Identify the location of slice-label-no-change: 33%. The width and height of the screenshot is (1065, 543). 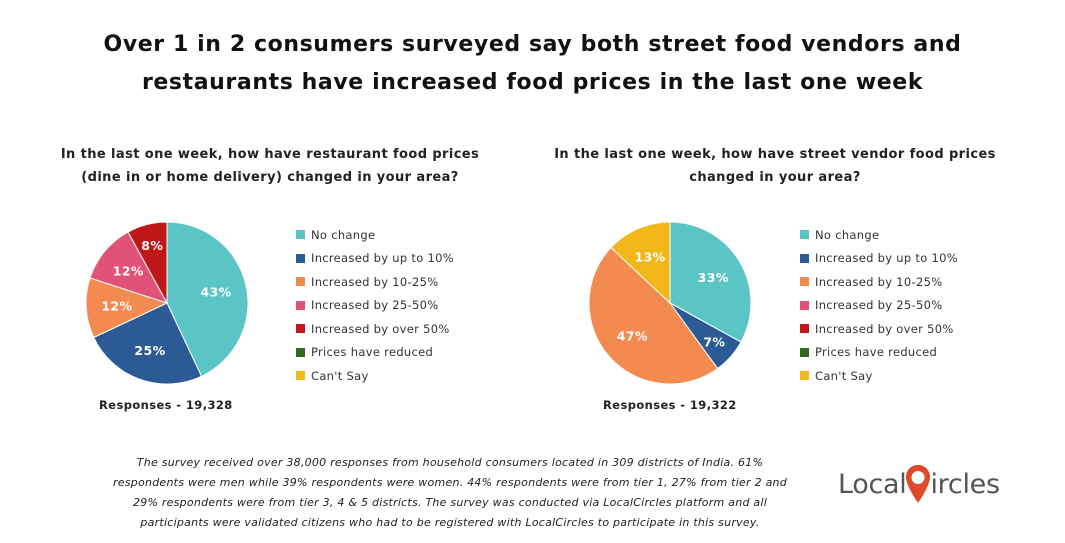
(713, 277).